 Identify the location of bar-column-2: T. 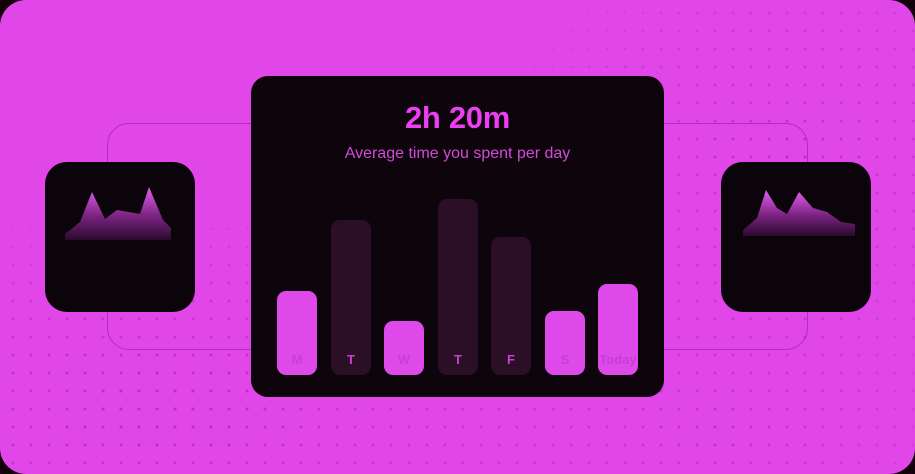
(351, 297).